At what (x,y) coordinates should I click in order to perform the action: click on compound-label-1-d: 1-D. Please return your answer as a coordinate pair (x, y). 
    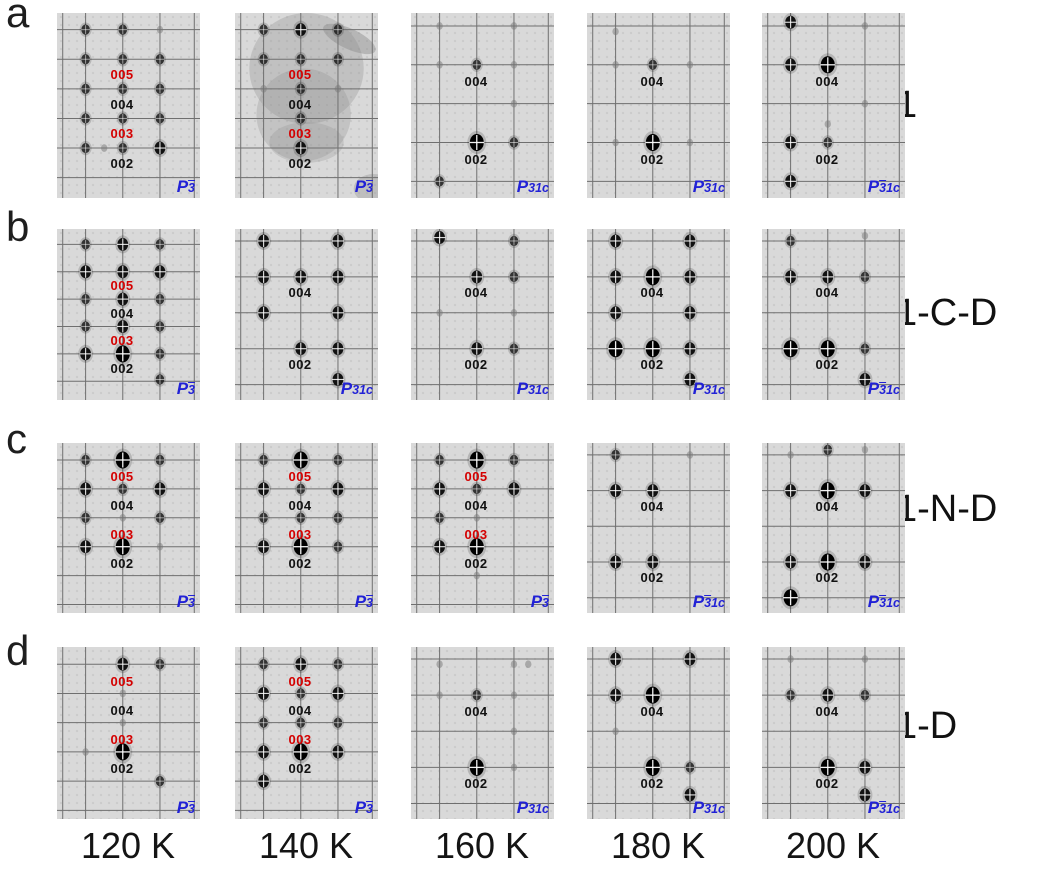
    Looking at the image, I should click on (927, 726).